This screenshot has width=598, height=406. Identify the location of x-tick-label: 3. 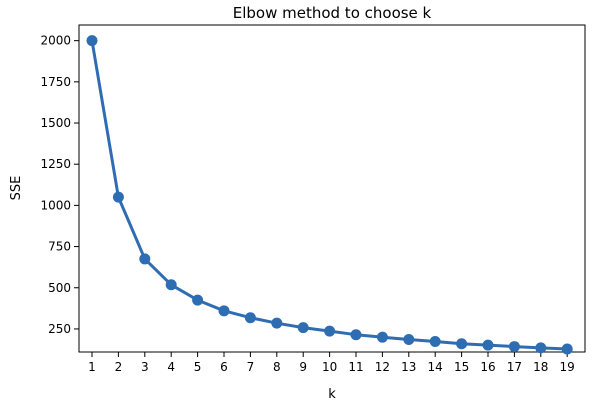
(145, 367).